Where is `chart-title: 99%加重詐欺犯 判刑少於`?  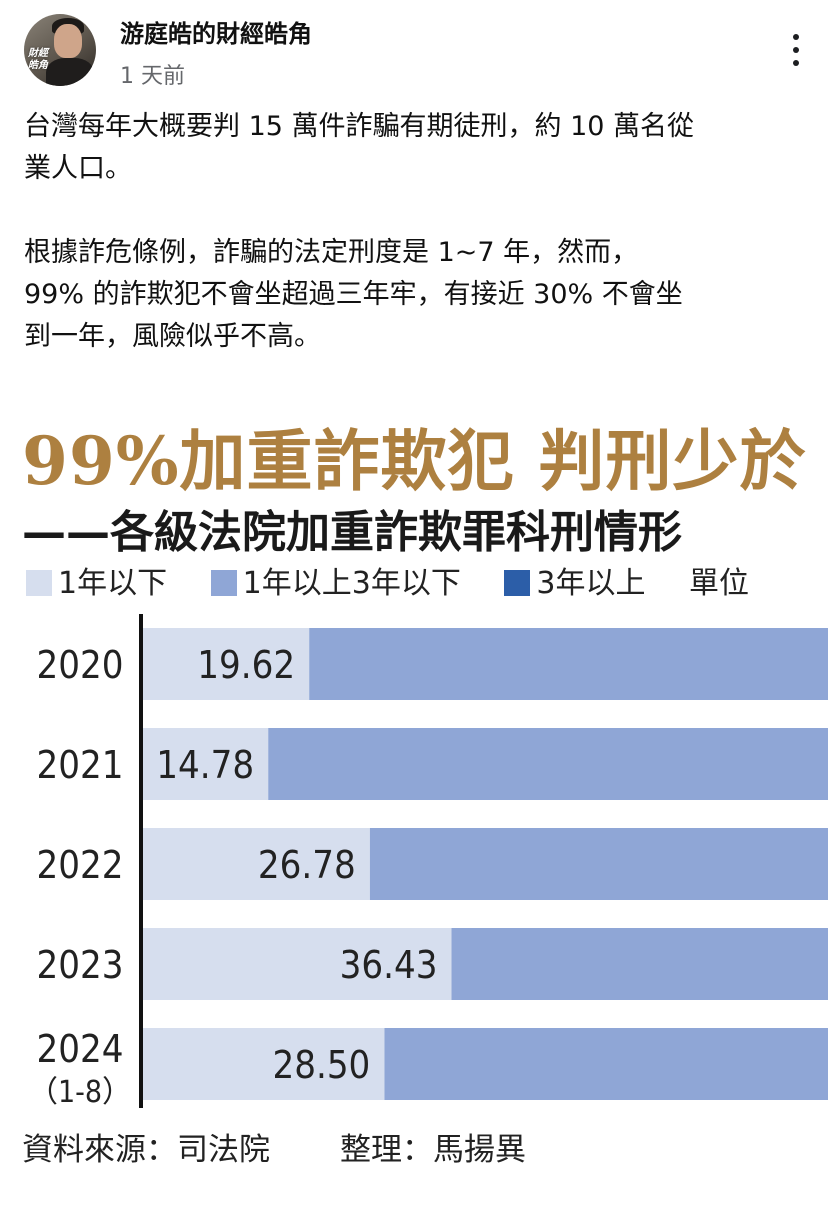 chart-title: 99%加重詐欺犯 判刑少於 is located at coordinates (414, 461).